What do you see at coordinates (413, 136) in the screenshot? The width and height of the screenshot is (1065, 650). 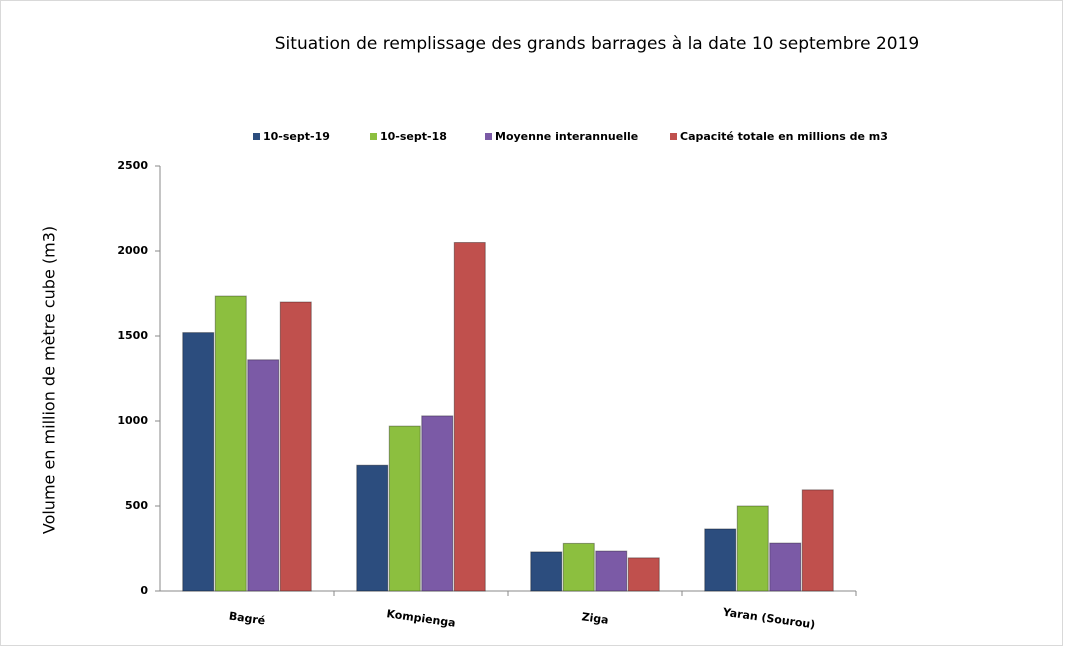 I see `legend-label: 10-sept-18` at bounding box center [413, 136].